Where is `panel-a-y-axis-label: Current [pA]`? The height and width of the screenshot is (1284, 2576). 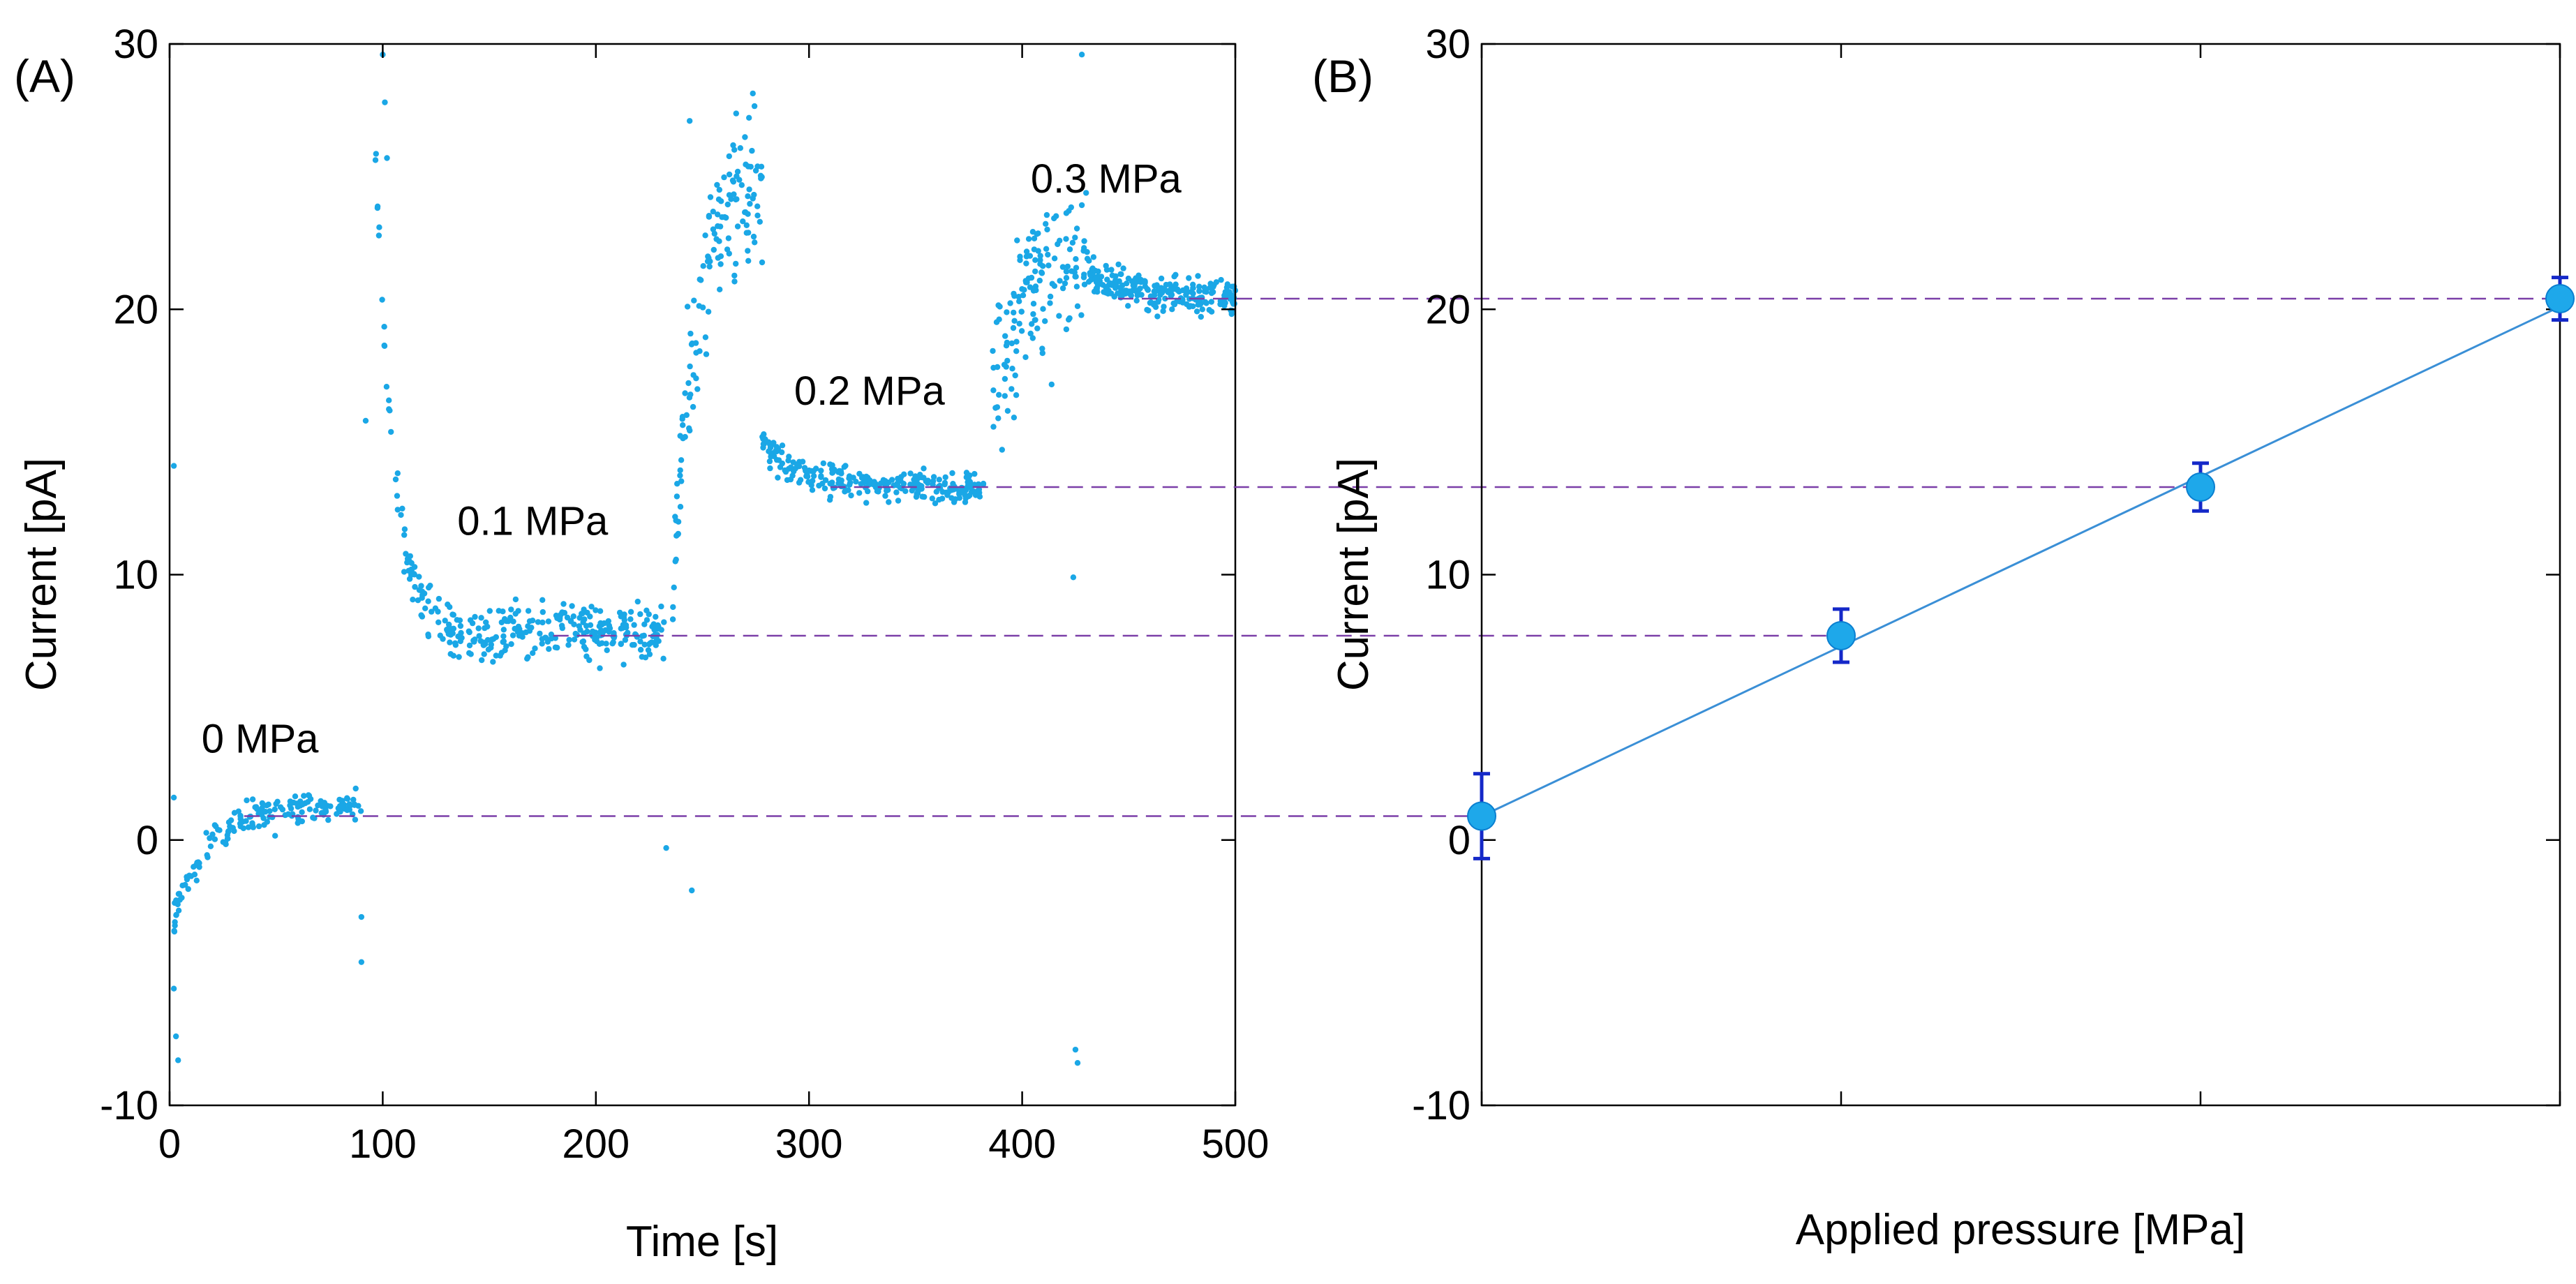
panel-a-y-axis-label: Current [pA] is located at coordinates (41, 574).